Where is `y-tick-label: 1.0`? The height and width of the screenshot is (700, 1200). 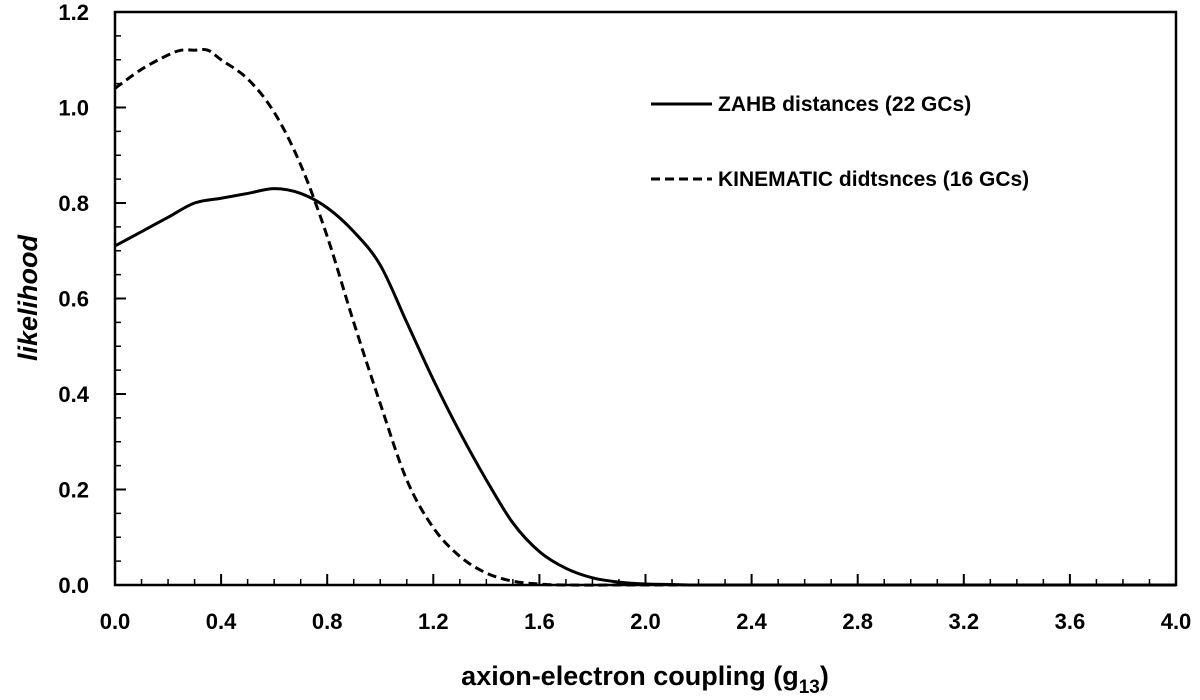
y-tick-label: 1.0 is located at coordinates (73, 108).